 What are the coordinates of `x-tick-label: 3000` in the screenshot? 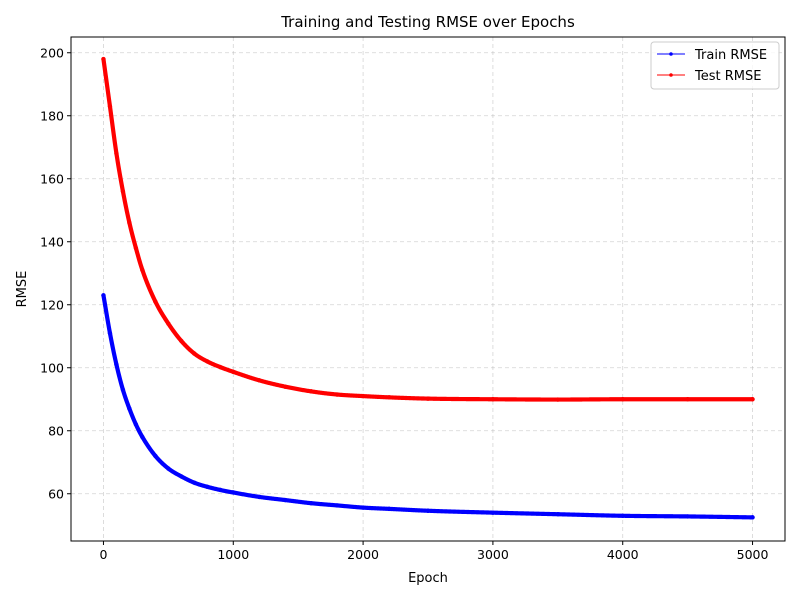 It's located at (493, 554).